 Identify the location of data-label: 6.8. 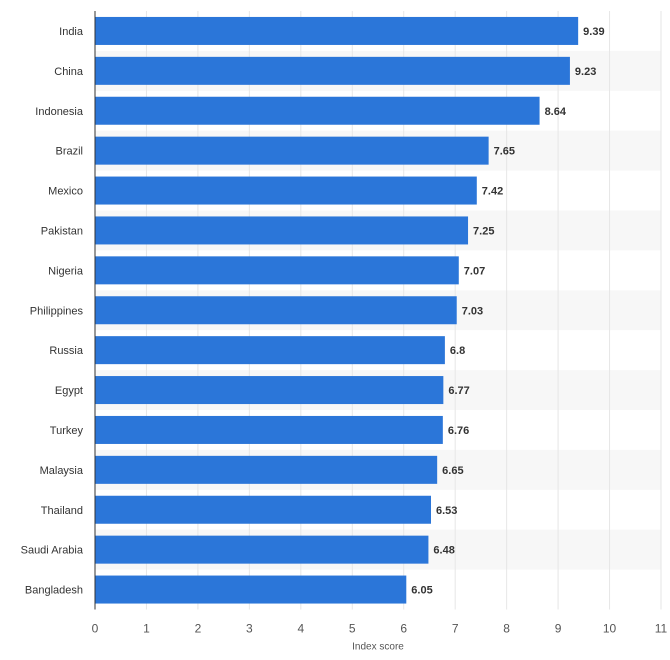
(457, 351).